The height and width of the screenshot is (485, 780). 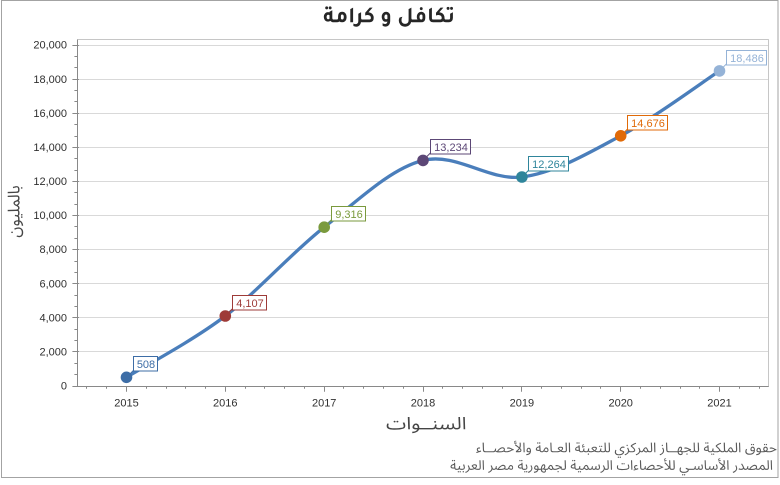 I want to click on svg-text: 2,000, so click(x=53, y=353).